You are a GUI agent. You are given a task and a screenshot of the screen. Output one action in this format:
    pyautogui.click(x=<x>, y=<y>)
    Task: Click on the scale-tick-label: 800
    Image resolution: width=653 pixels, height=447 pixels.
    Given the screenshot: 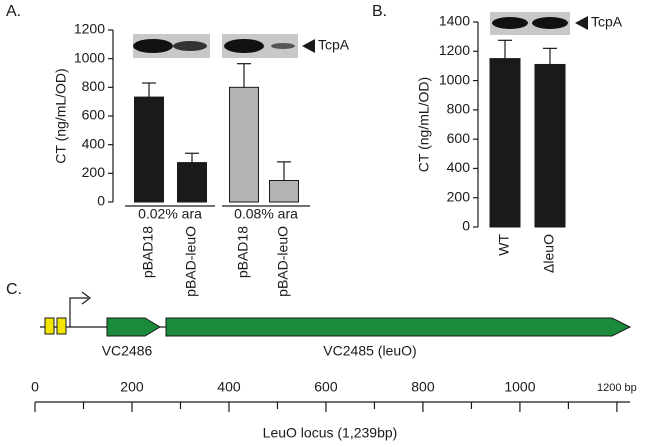 What is the action you would take?
    pyautogui.click(x=423, y=387)
    